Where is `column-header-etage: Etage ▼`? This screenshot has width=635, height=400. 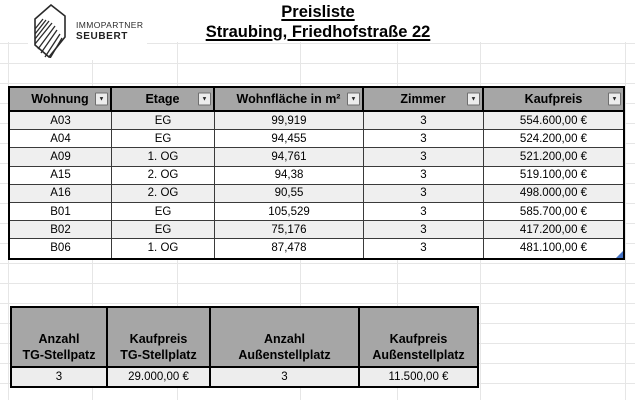
column-header-etage: Etage ▼ is located at coordinates (163, 100).